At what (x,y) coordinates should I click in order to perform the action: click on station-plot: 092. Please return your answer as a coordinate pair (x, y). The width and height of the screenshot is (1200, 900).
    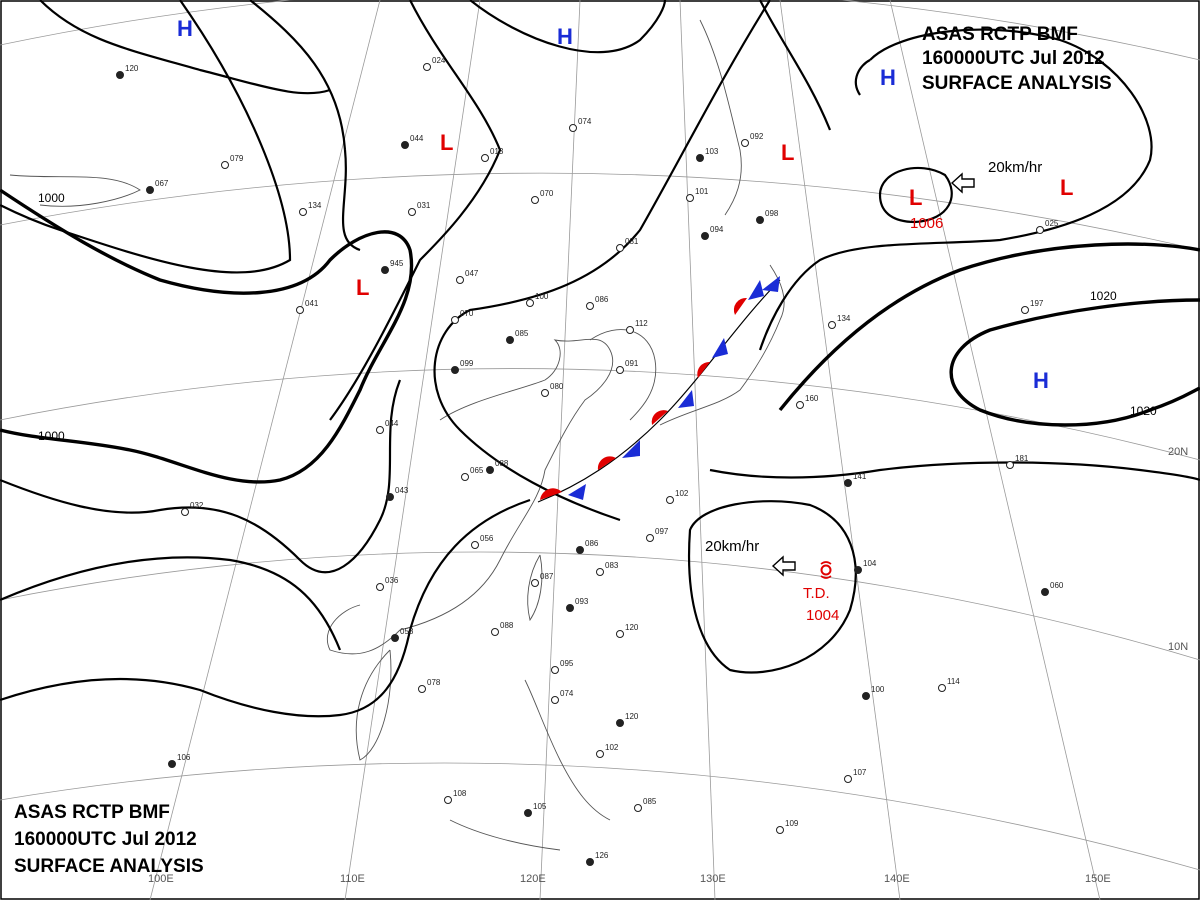
    Looking at the image, I should click on (752, 139).